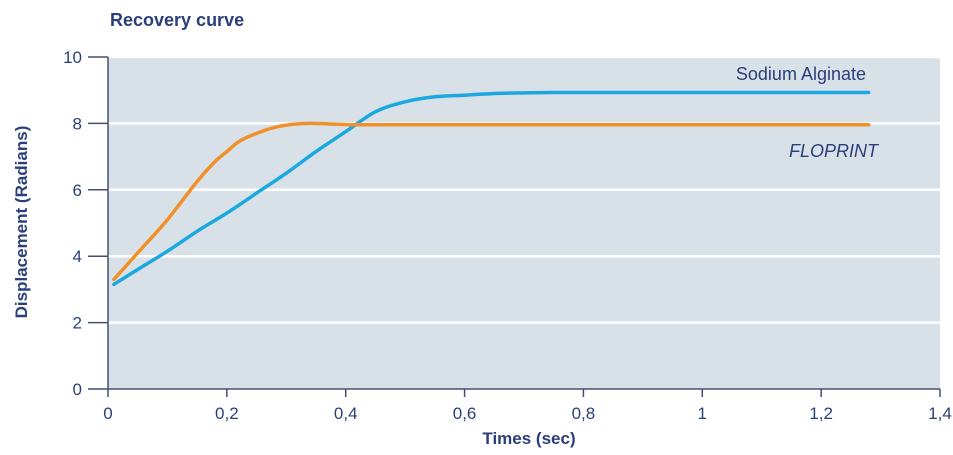 The height and width of the screenshot is (455, 953). I want to click on series-label-1: FLOPRINT, so click(834, 151).